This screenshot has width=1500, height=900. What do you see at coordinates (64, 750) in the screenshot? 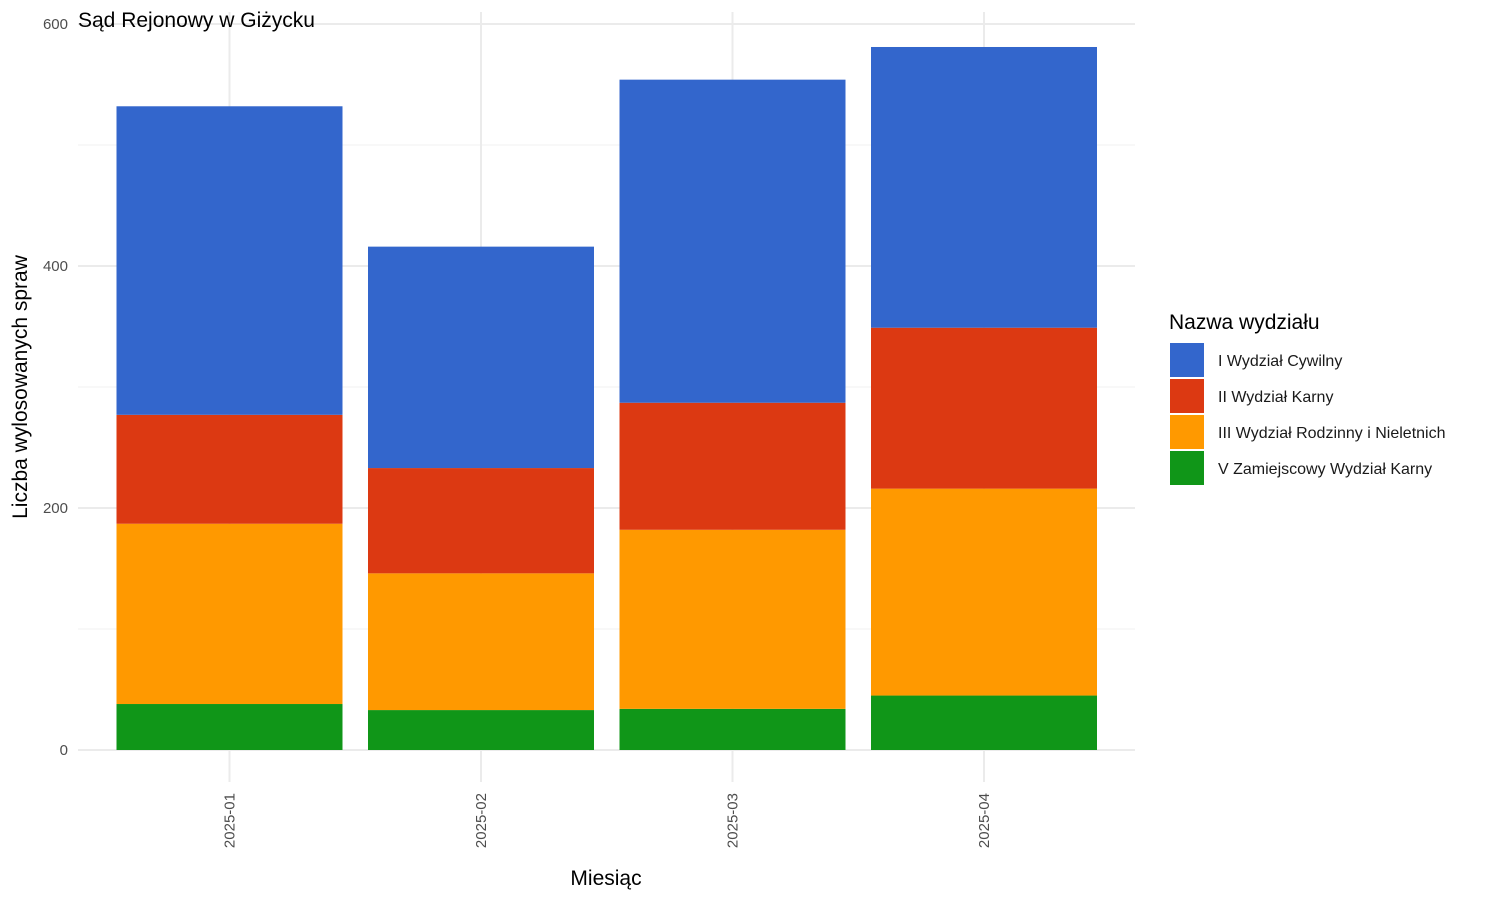
I see `y-tick-label: 0` at bounding box center [64, 750].